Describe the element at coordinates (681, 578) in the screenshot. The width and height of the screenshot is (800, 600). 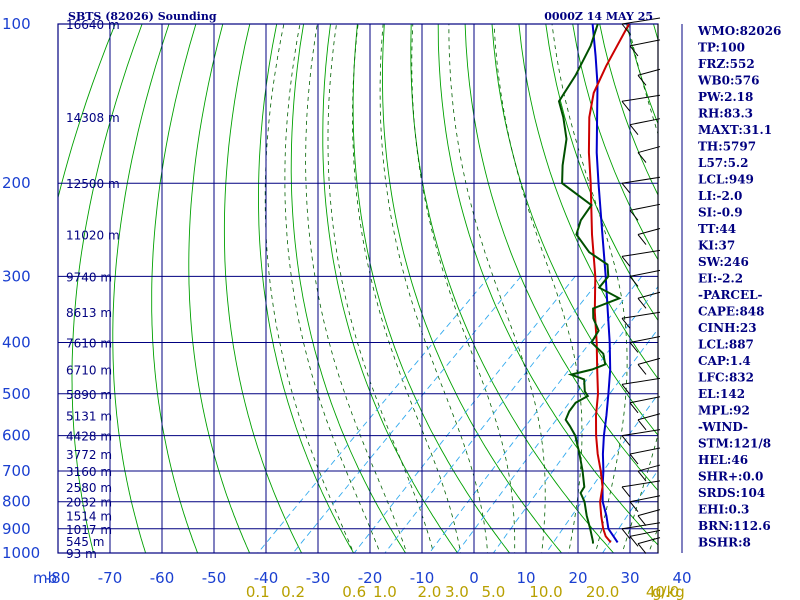
I see `temperature-tick-label: 40` at that location.